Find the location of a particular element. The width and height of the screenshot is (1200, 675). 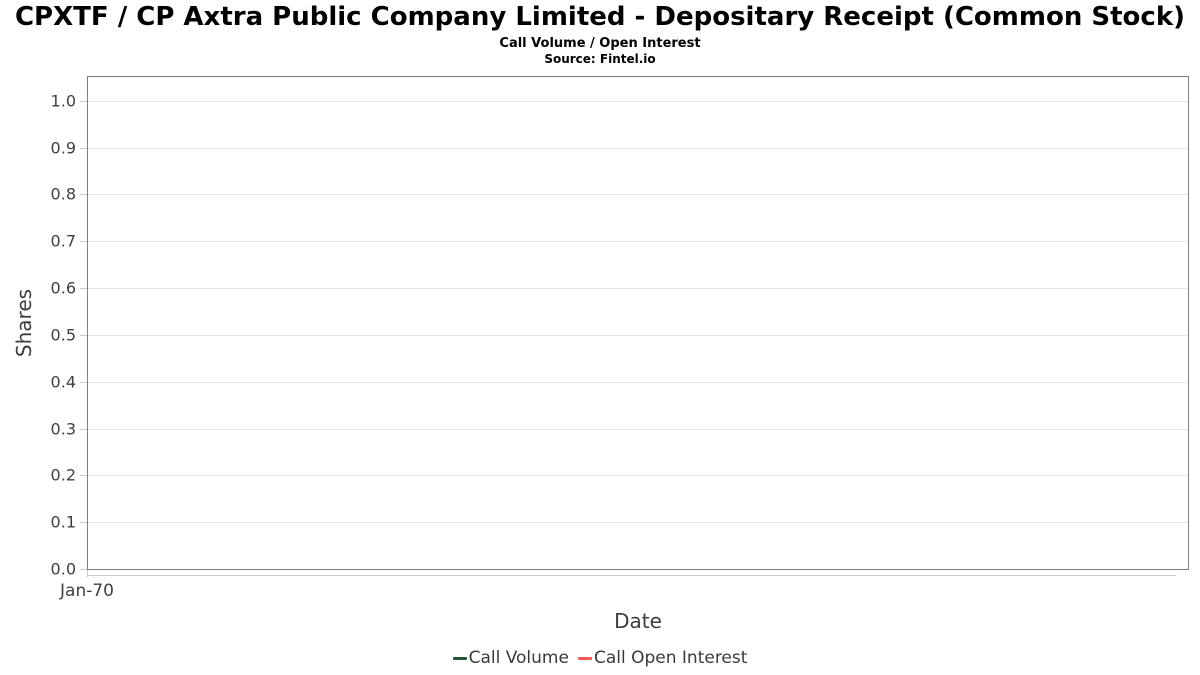

y-tick-mark-0.5 is located at coordinates (83, 335).